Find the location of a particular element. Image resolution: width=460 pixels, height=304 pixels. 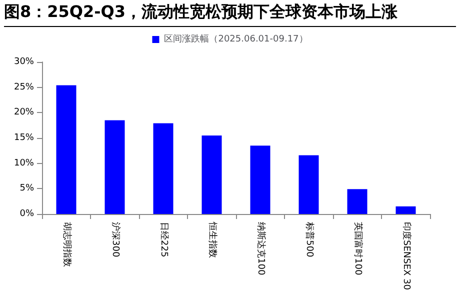

y-tick-label: 15% is located at coordinates (24, 138).